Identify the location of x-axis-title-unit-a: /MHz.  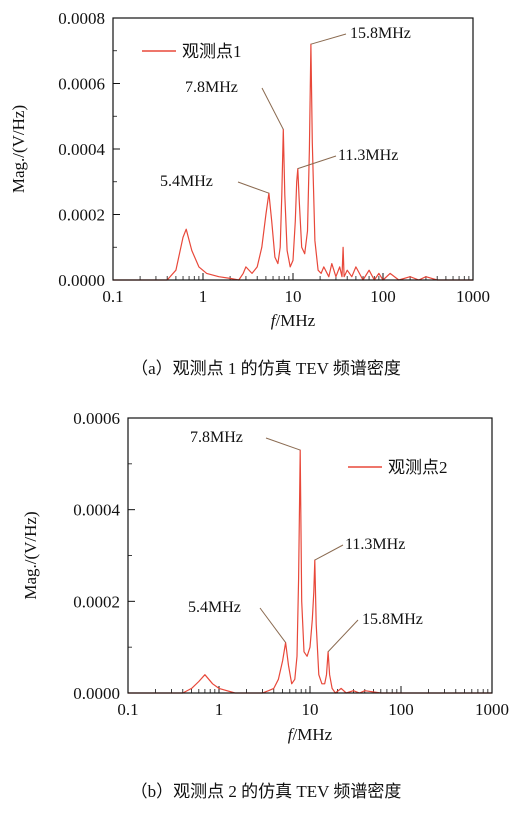
(296, 320).